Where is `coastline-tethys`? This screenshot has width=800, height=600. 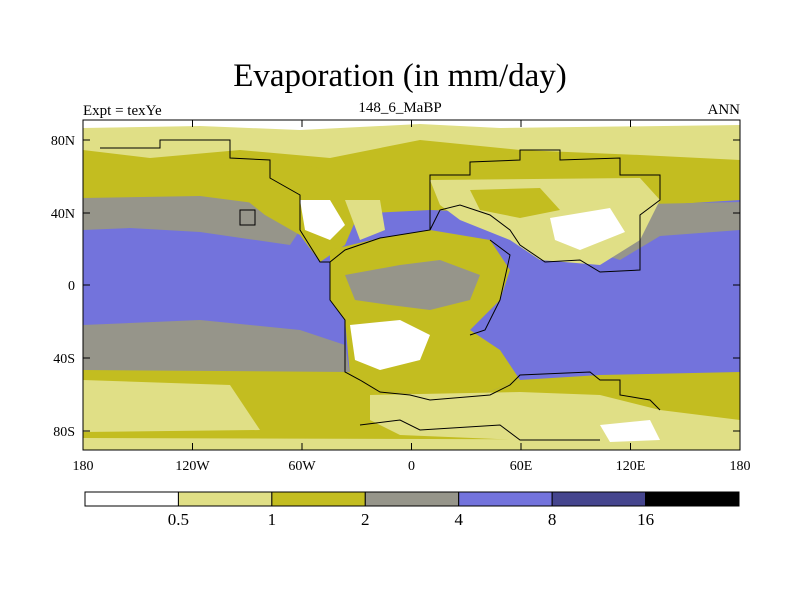 coastline-tethys is located at coordinates (490, 287).